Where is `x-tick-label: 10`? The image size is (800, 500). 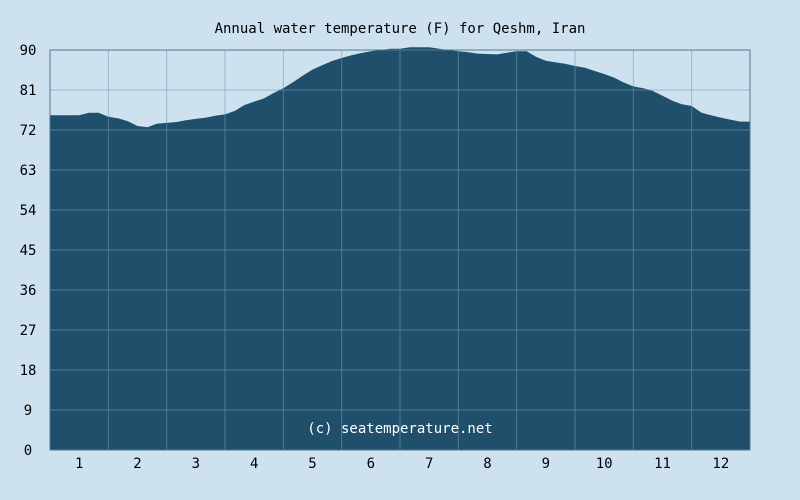 x-tick-label: 10 is located at coordinates (604, 464).